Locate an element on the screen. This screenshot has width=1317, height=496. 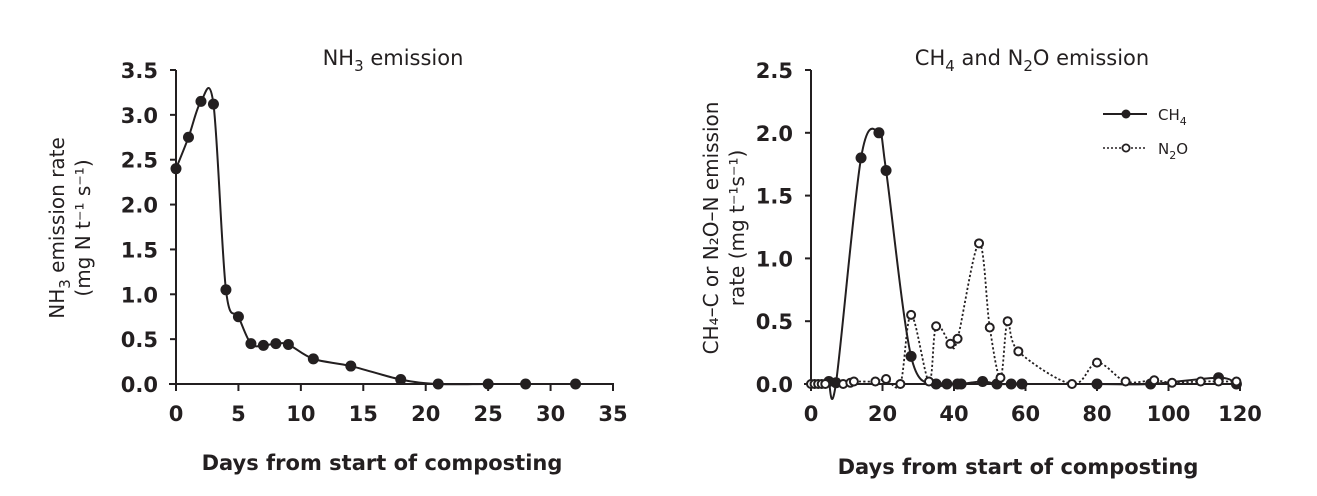
nh3-y-tick-label: 3.5 is located at coordinates (139, 71).